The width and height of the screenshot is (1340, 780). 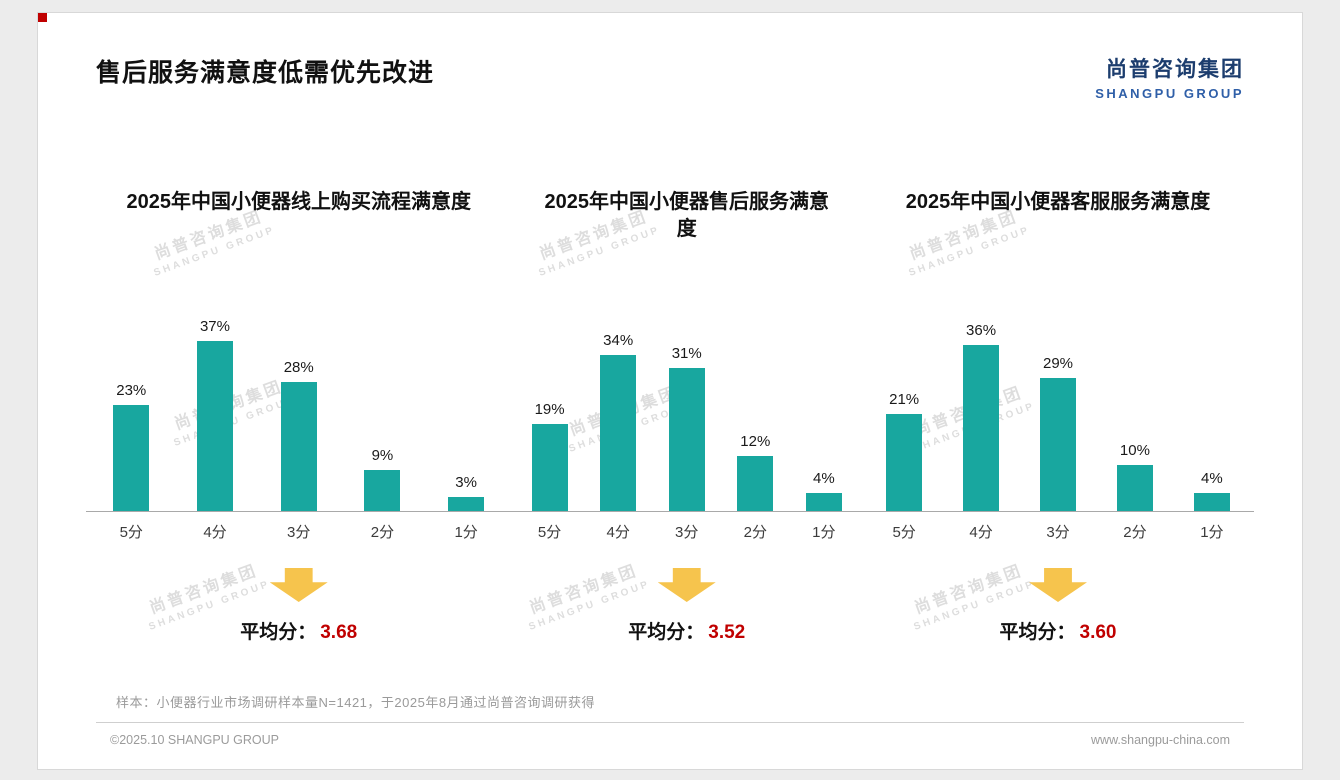 I want to click on bar-value-label: 12%, so click(x=755, y=441).